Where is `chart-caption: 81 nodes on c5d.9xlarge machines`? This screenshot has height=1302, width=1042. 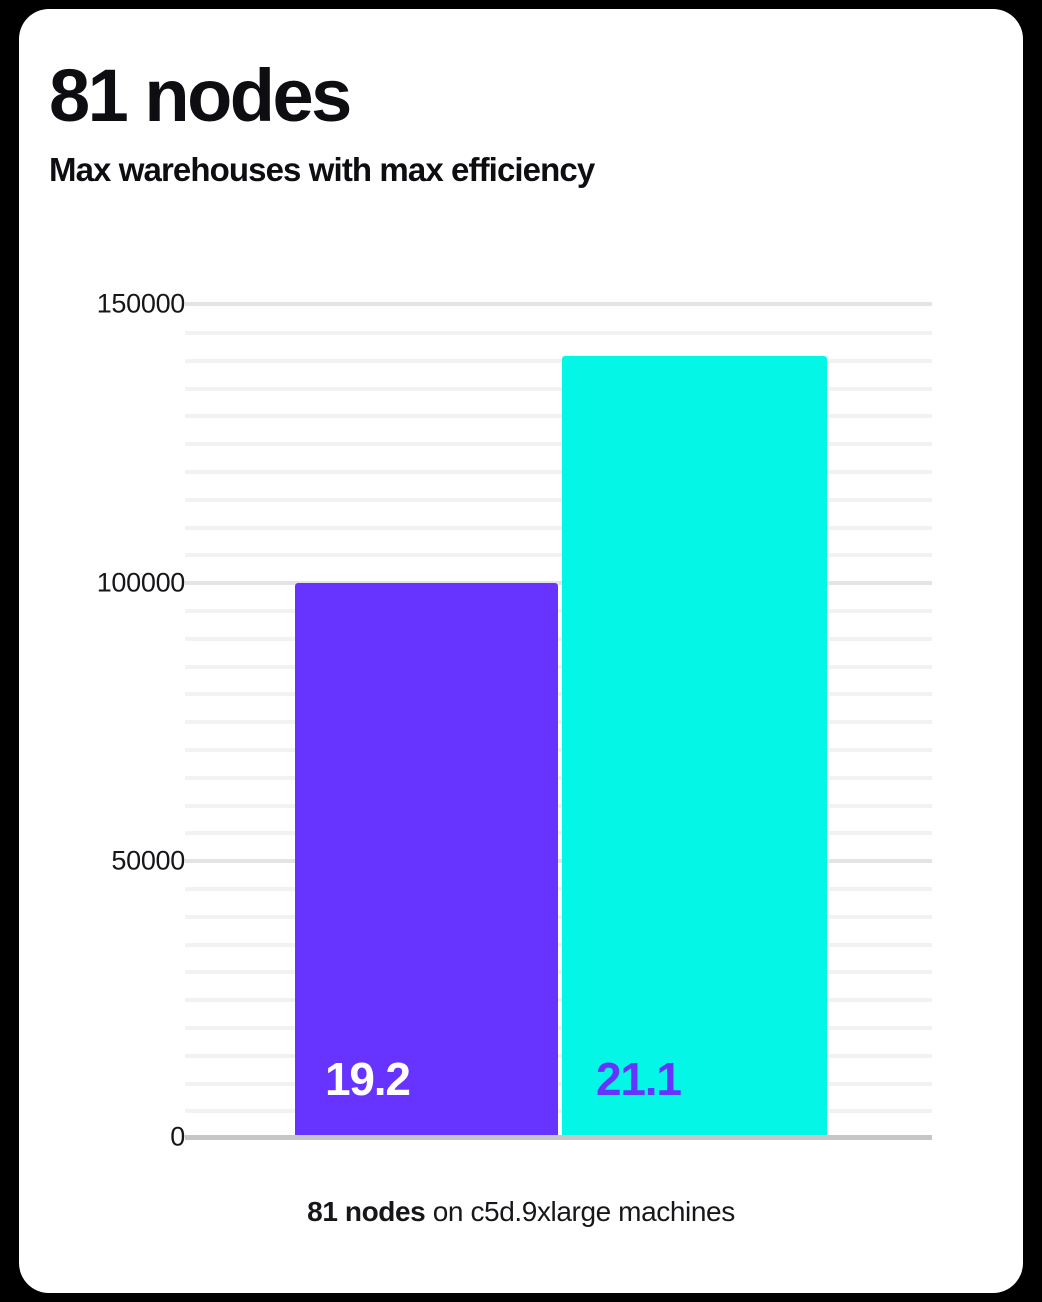
chart-caption: 81 nodes on c5d.9xlarge machines is located at coordinates (521, 1212).